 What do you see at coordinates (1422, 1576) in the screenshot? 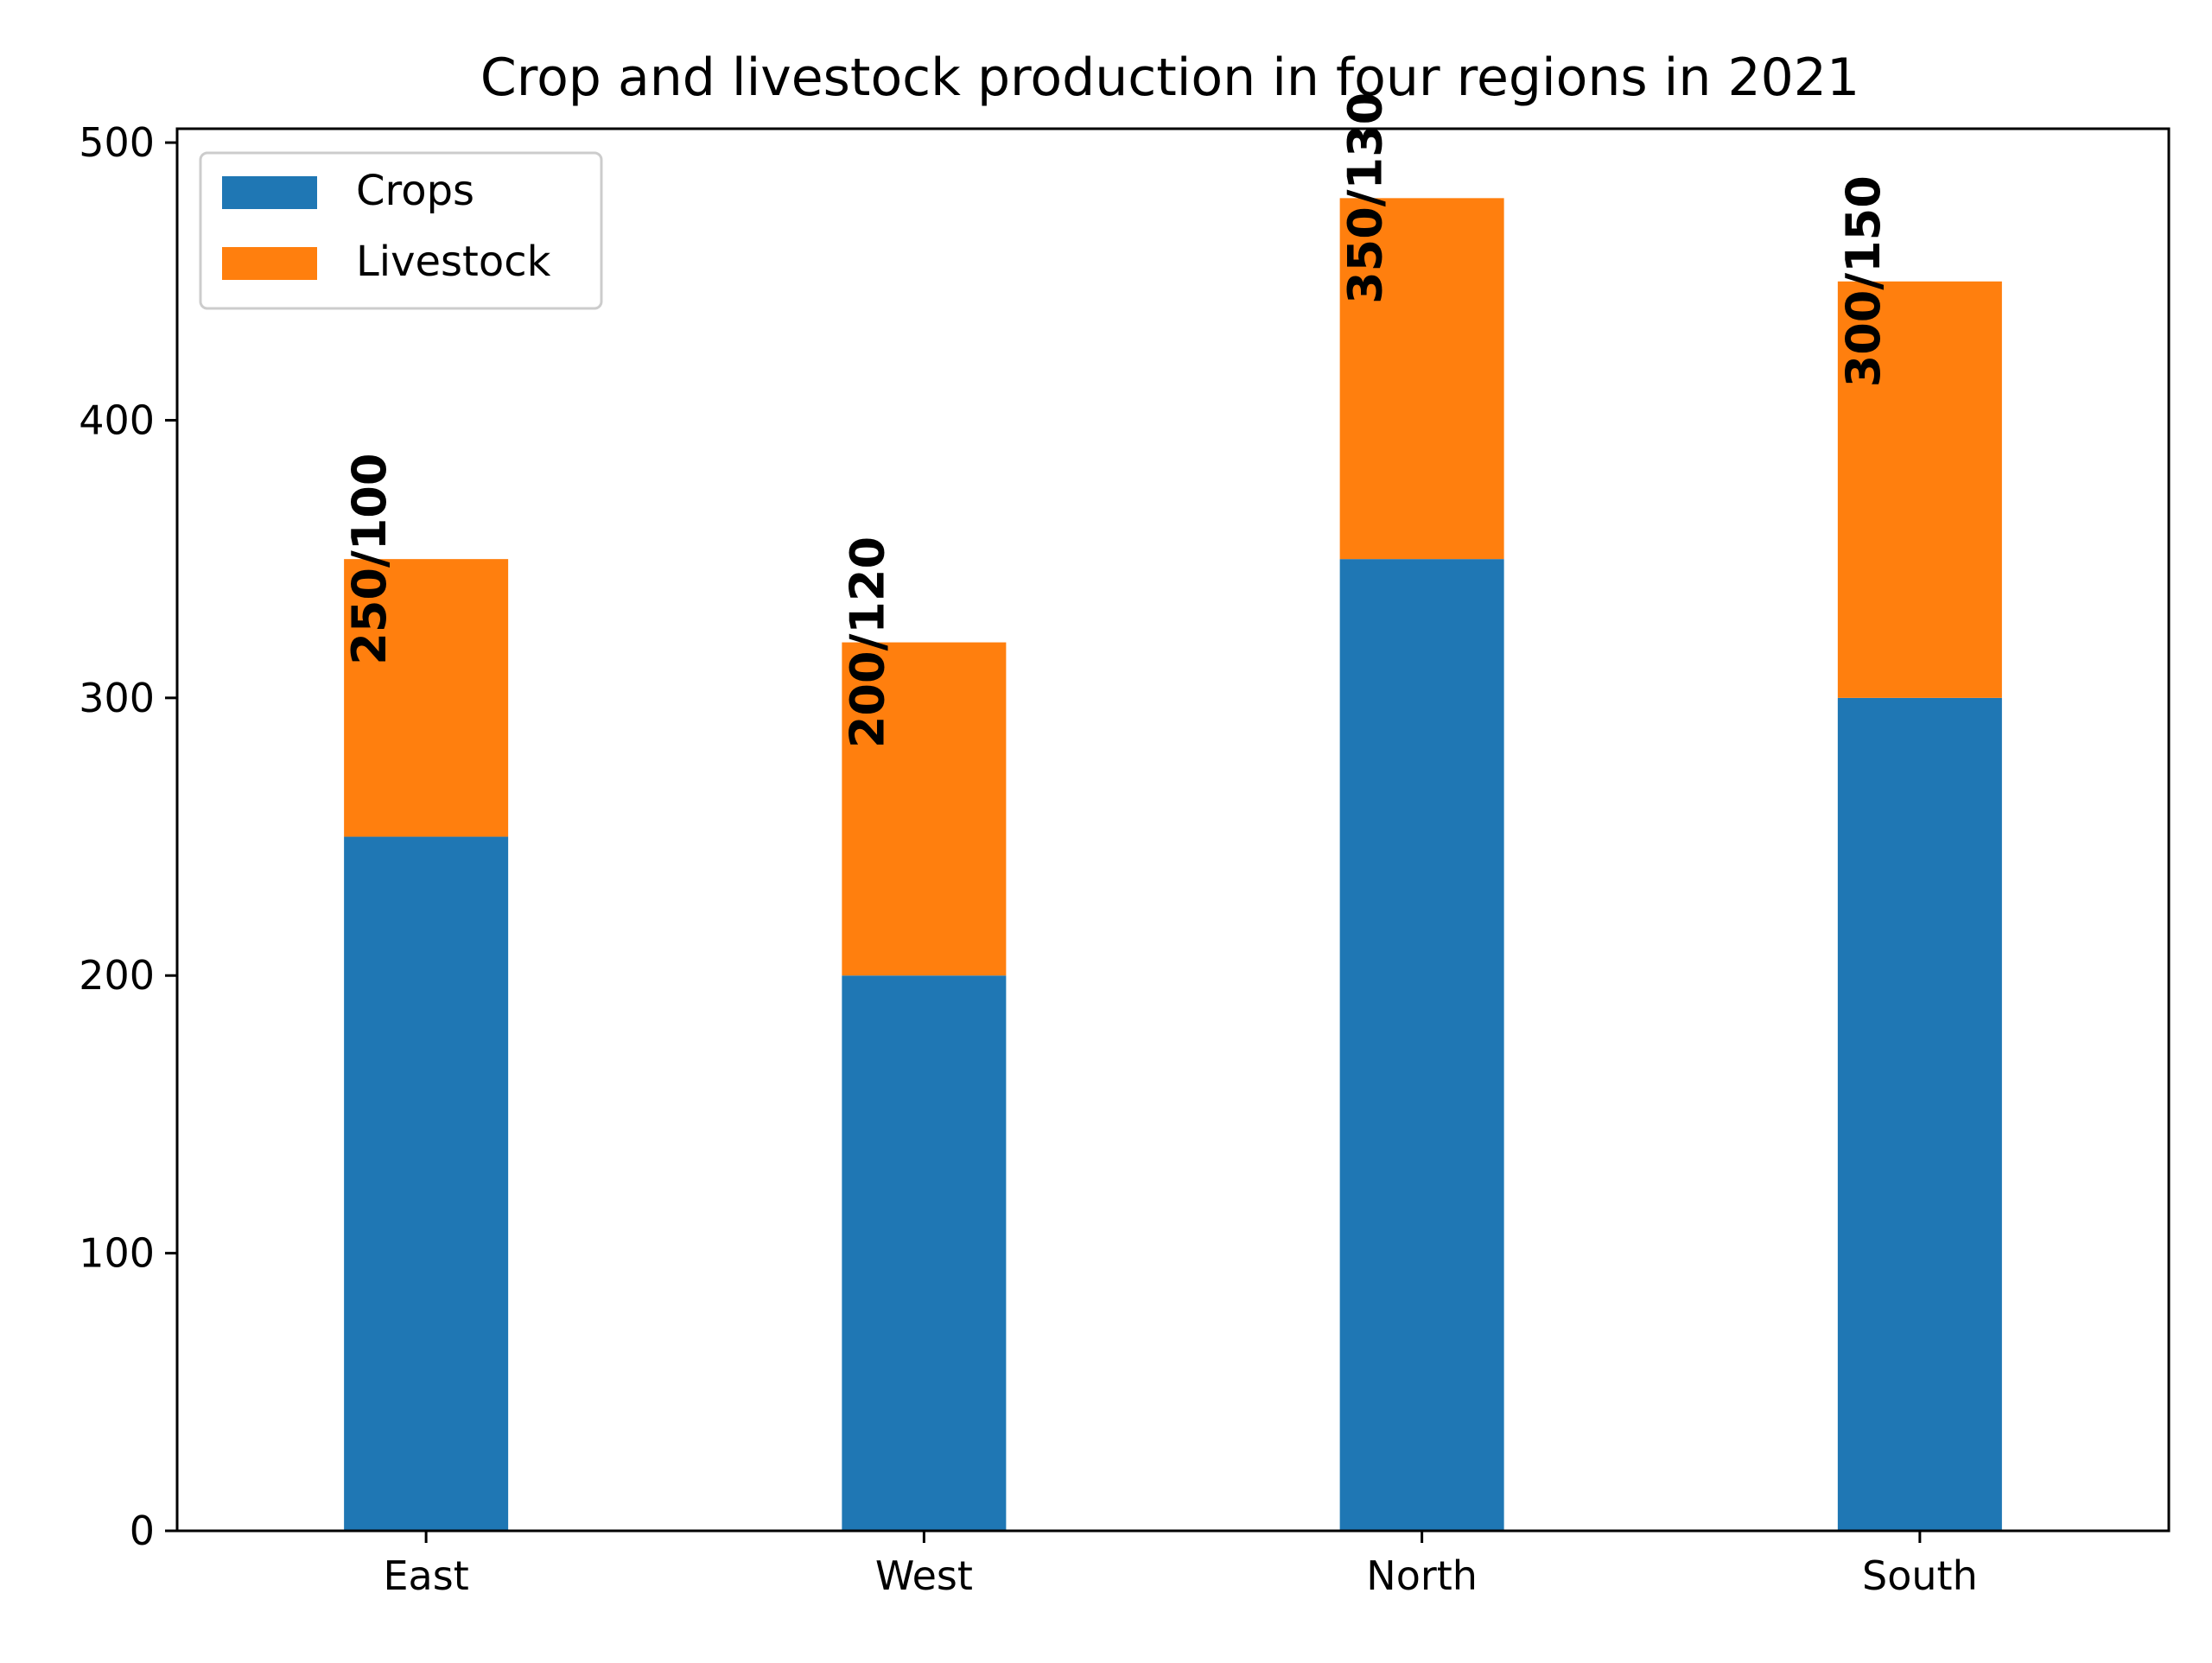
I see `x-tick-label-north: North` at bounding box center [1422, 1576].